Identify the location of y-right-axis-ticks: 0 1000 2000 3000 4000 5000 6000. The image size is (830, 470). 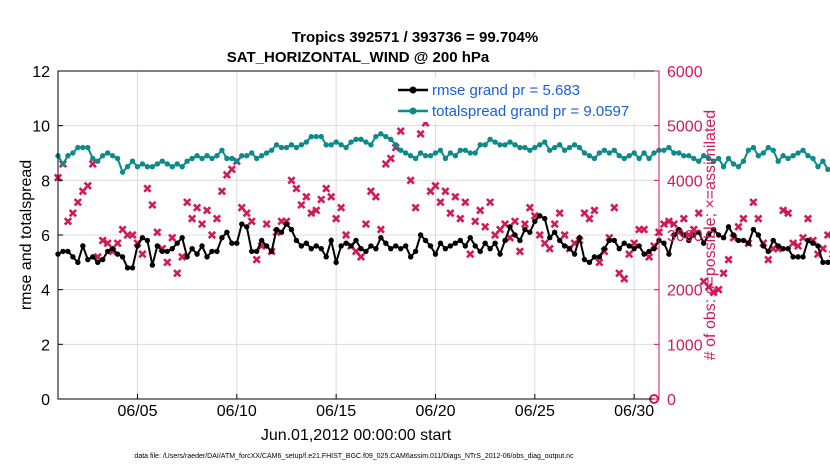
(678, 236).